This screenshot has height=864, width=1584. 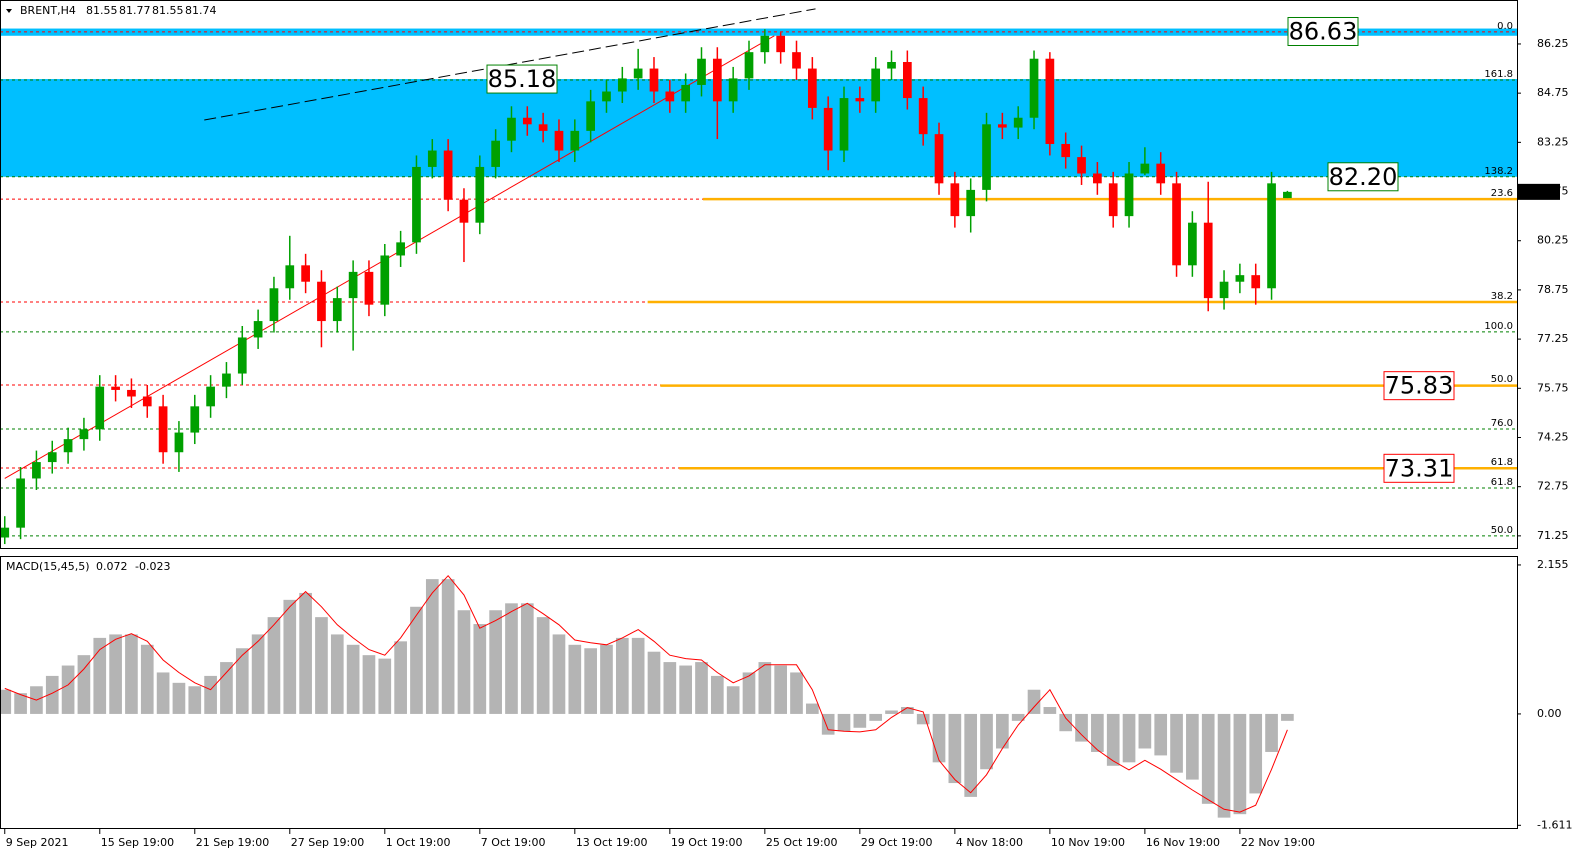 I want to click on fib-label: 23.6, so click(x=1502, y=193).